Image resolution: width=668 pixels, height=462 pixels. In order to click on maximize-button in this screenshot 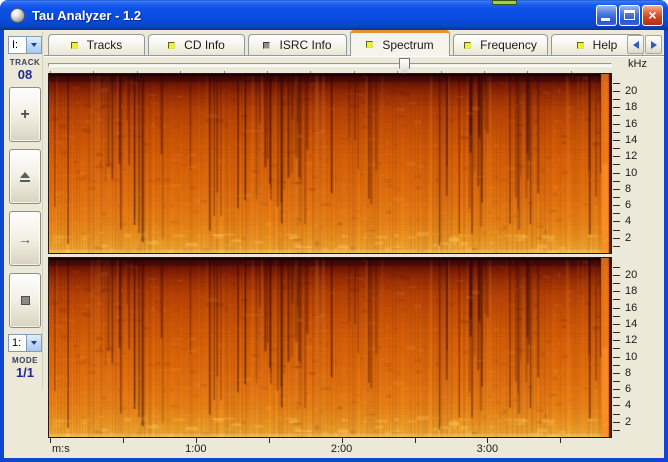, I will do `click(629, 15)`.